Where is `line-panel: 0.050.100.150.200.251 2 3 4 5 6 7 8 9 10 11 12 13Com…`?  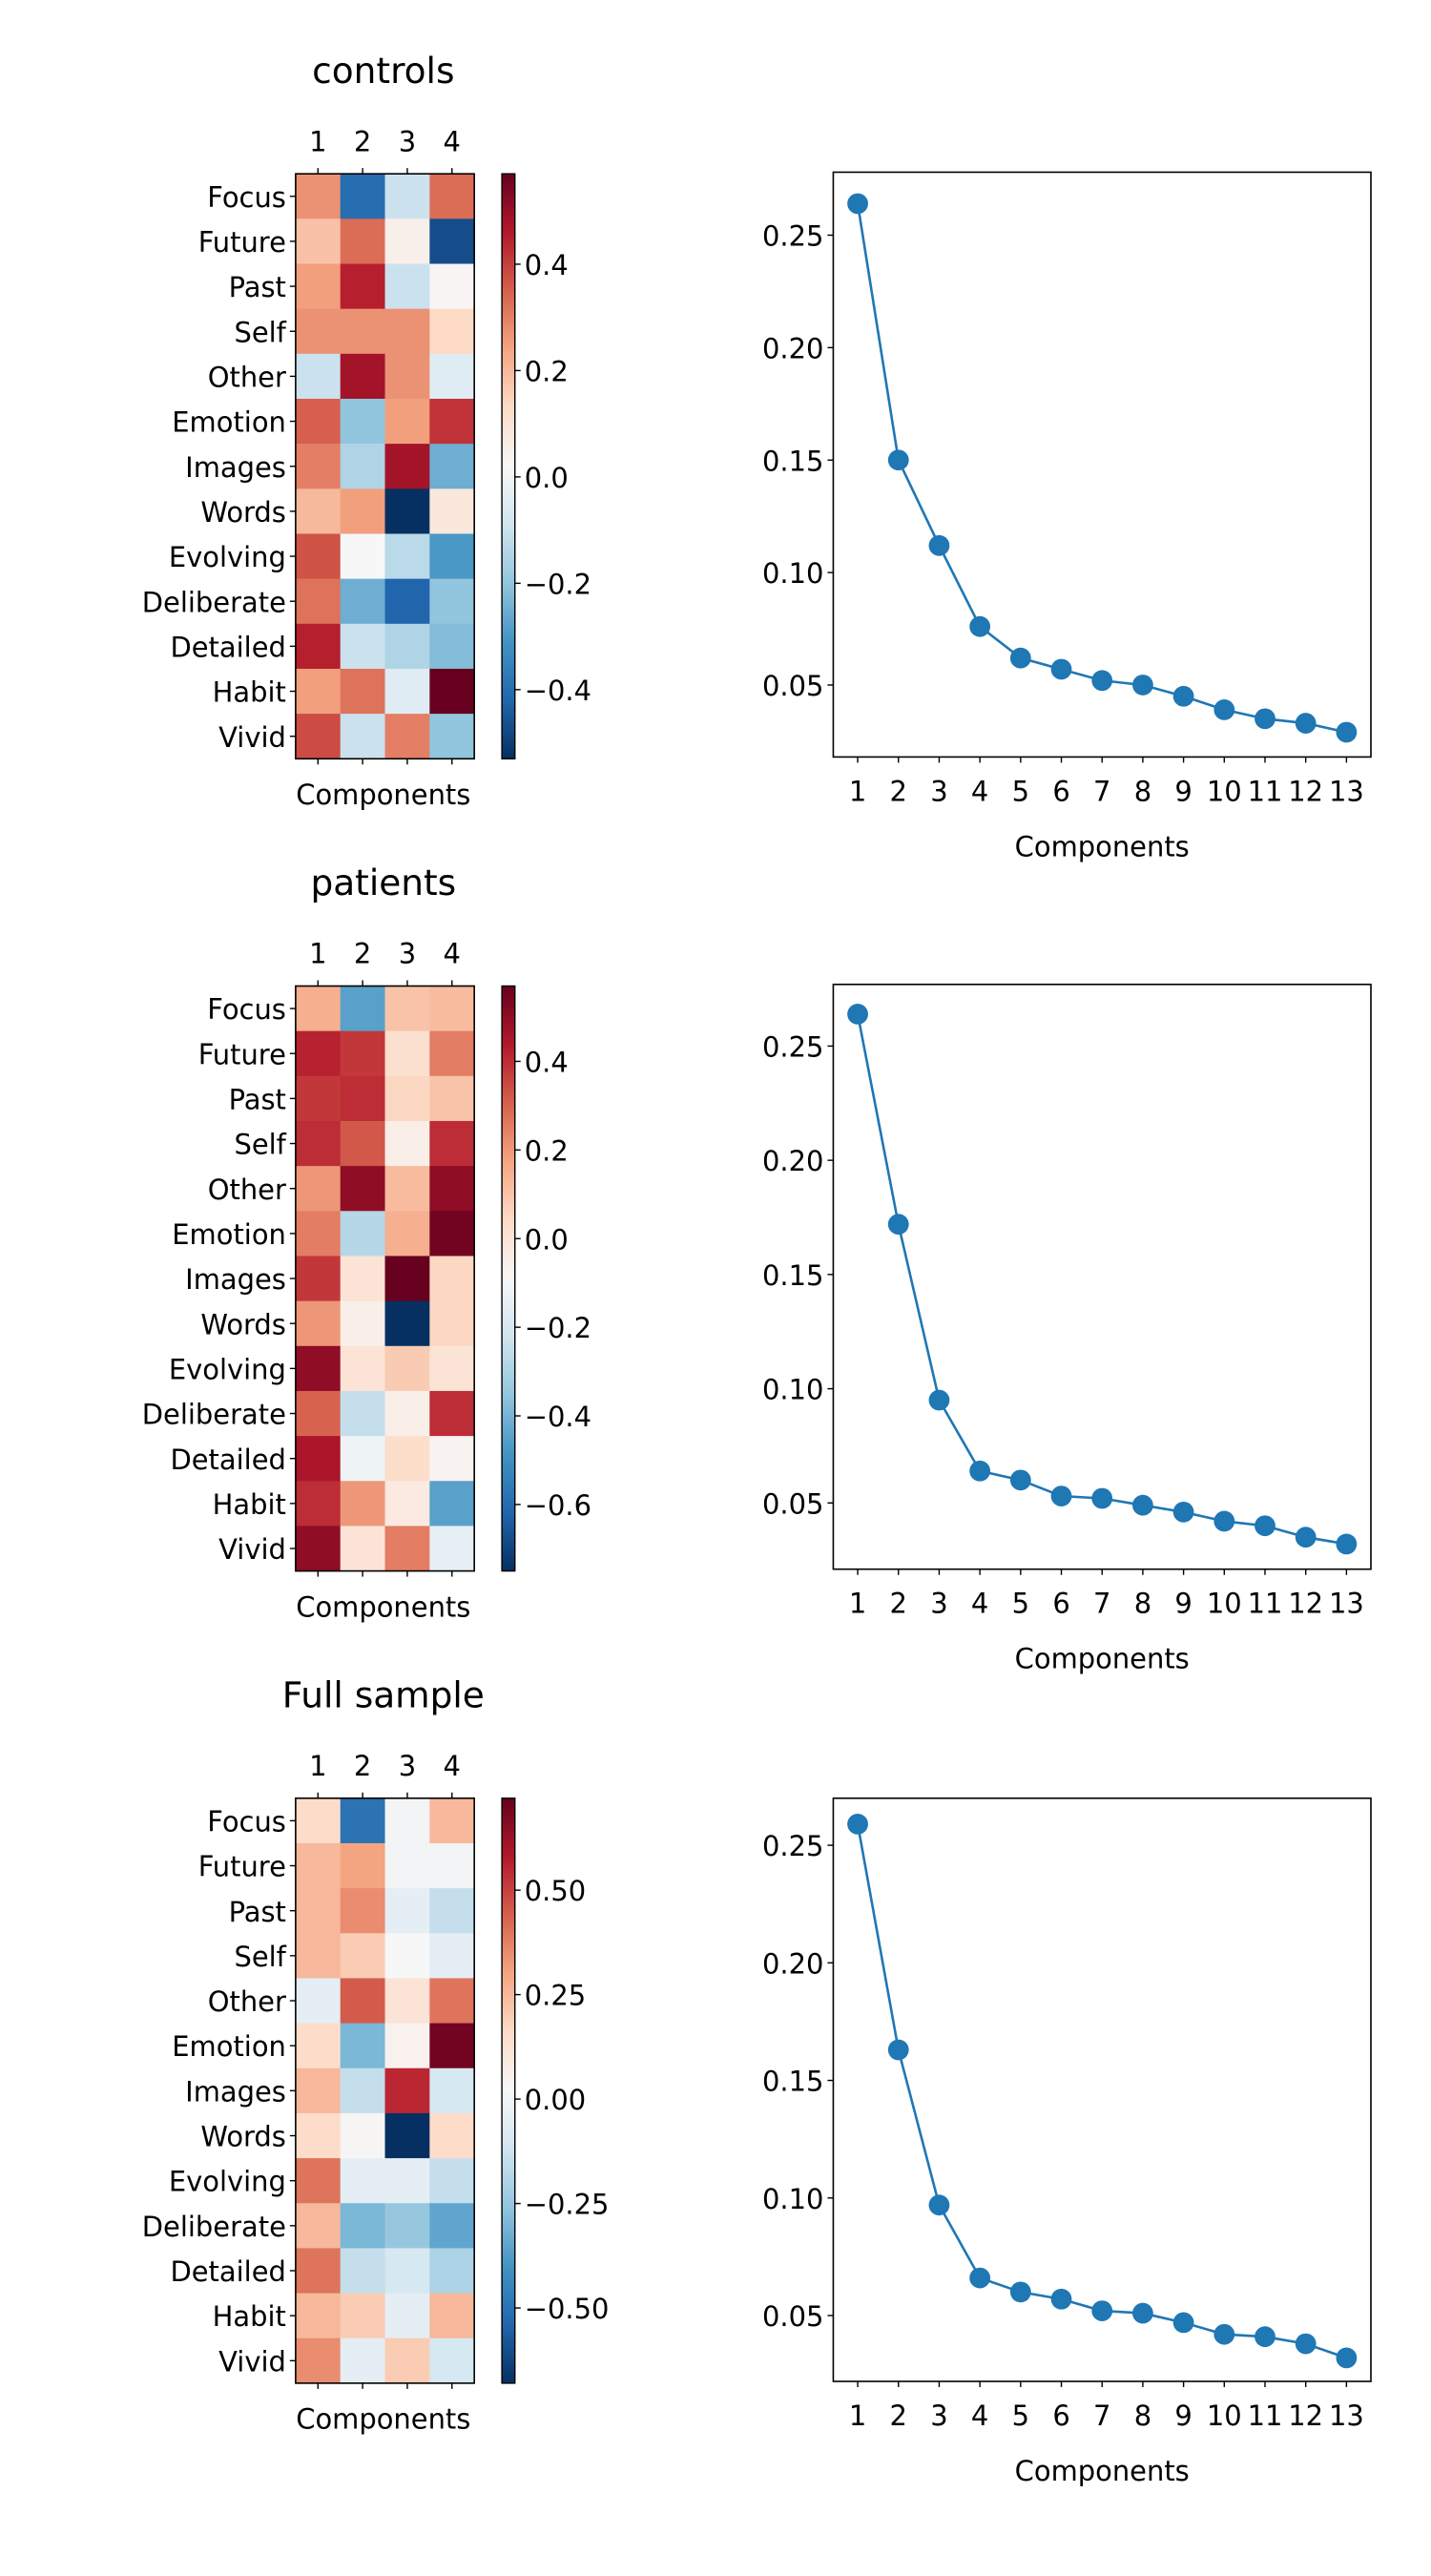 line-panel: 0.050.100.150.200.251 2 3 4 5 6 7 8 9 10 11 12 13Com… is located at coordinates (1067, 2142).